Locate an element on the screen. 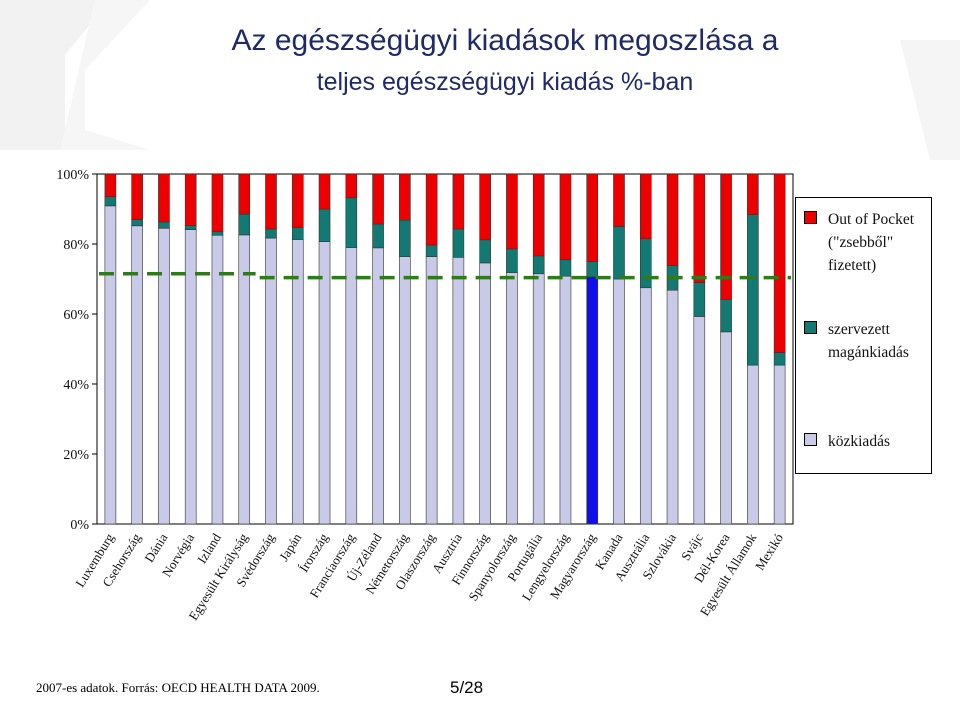 This screenshot has height=716, width=960. x-tick-label: Mexikó is located at coordinates (769, 552).